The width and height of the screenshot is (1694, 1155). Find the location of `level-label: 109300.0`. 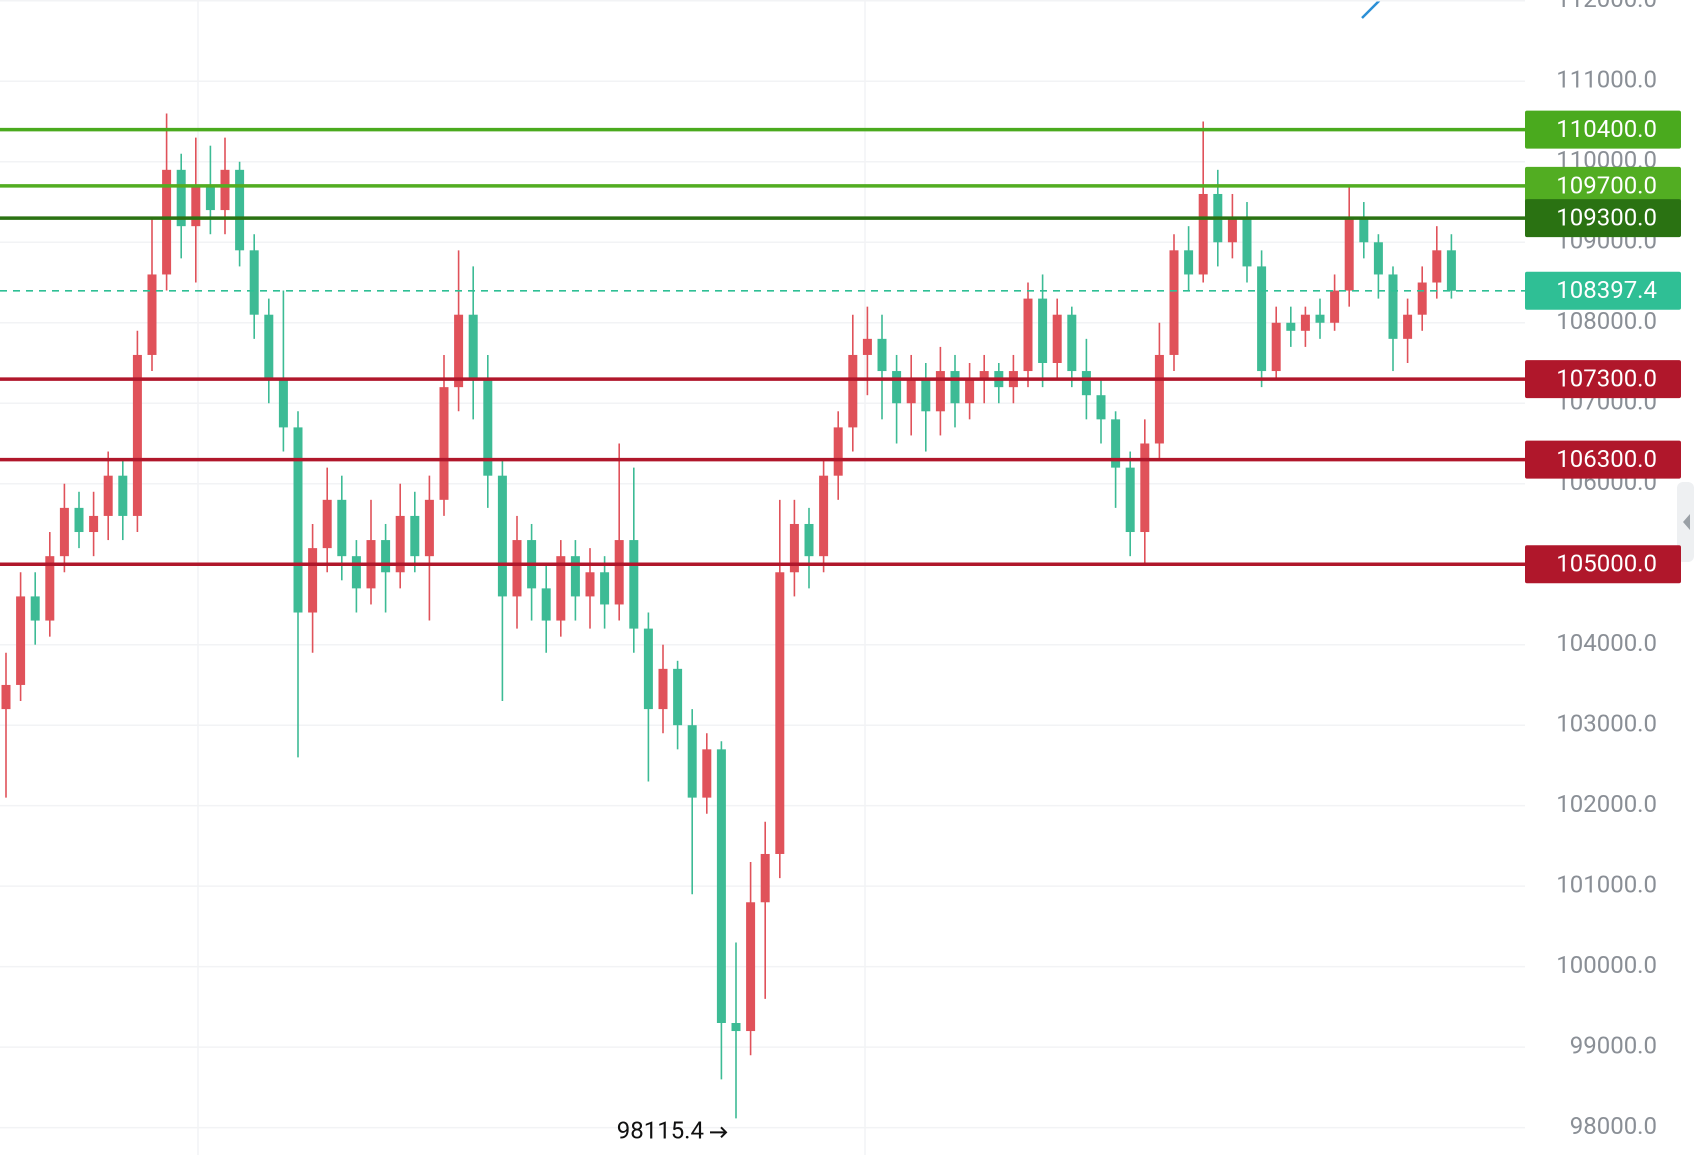

level-label: 109300.0 is located at coordinates (1606, 217).